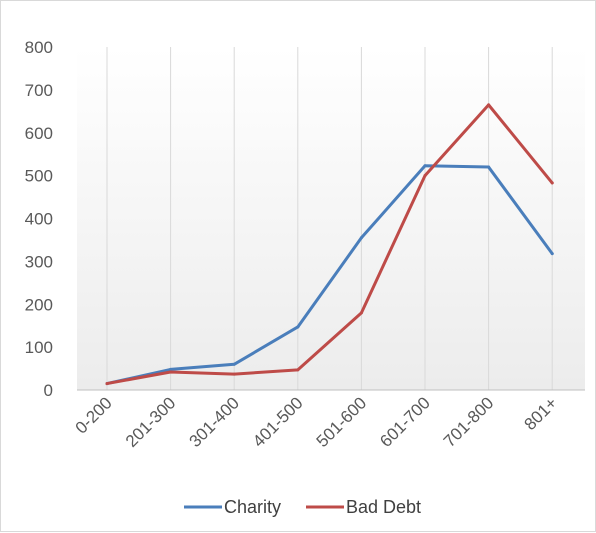 The height and width of the screenshot is (533, 596). Describe the element at coordinates (39, 304) in the screenshot. I see `y-tick-label: 200` at that location.